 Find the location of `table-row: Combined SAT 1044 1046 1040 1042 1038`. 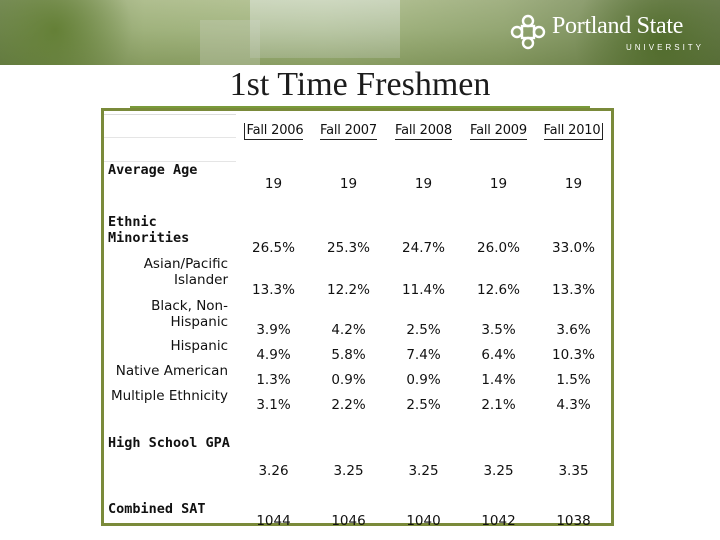

table-row: Combined SAT 1044 1046 1040 1042 1038 is located at coordinates (357, 515).